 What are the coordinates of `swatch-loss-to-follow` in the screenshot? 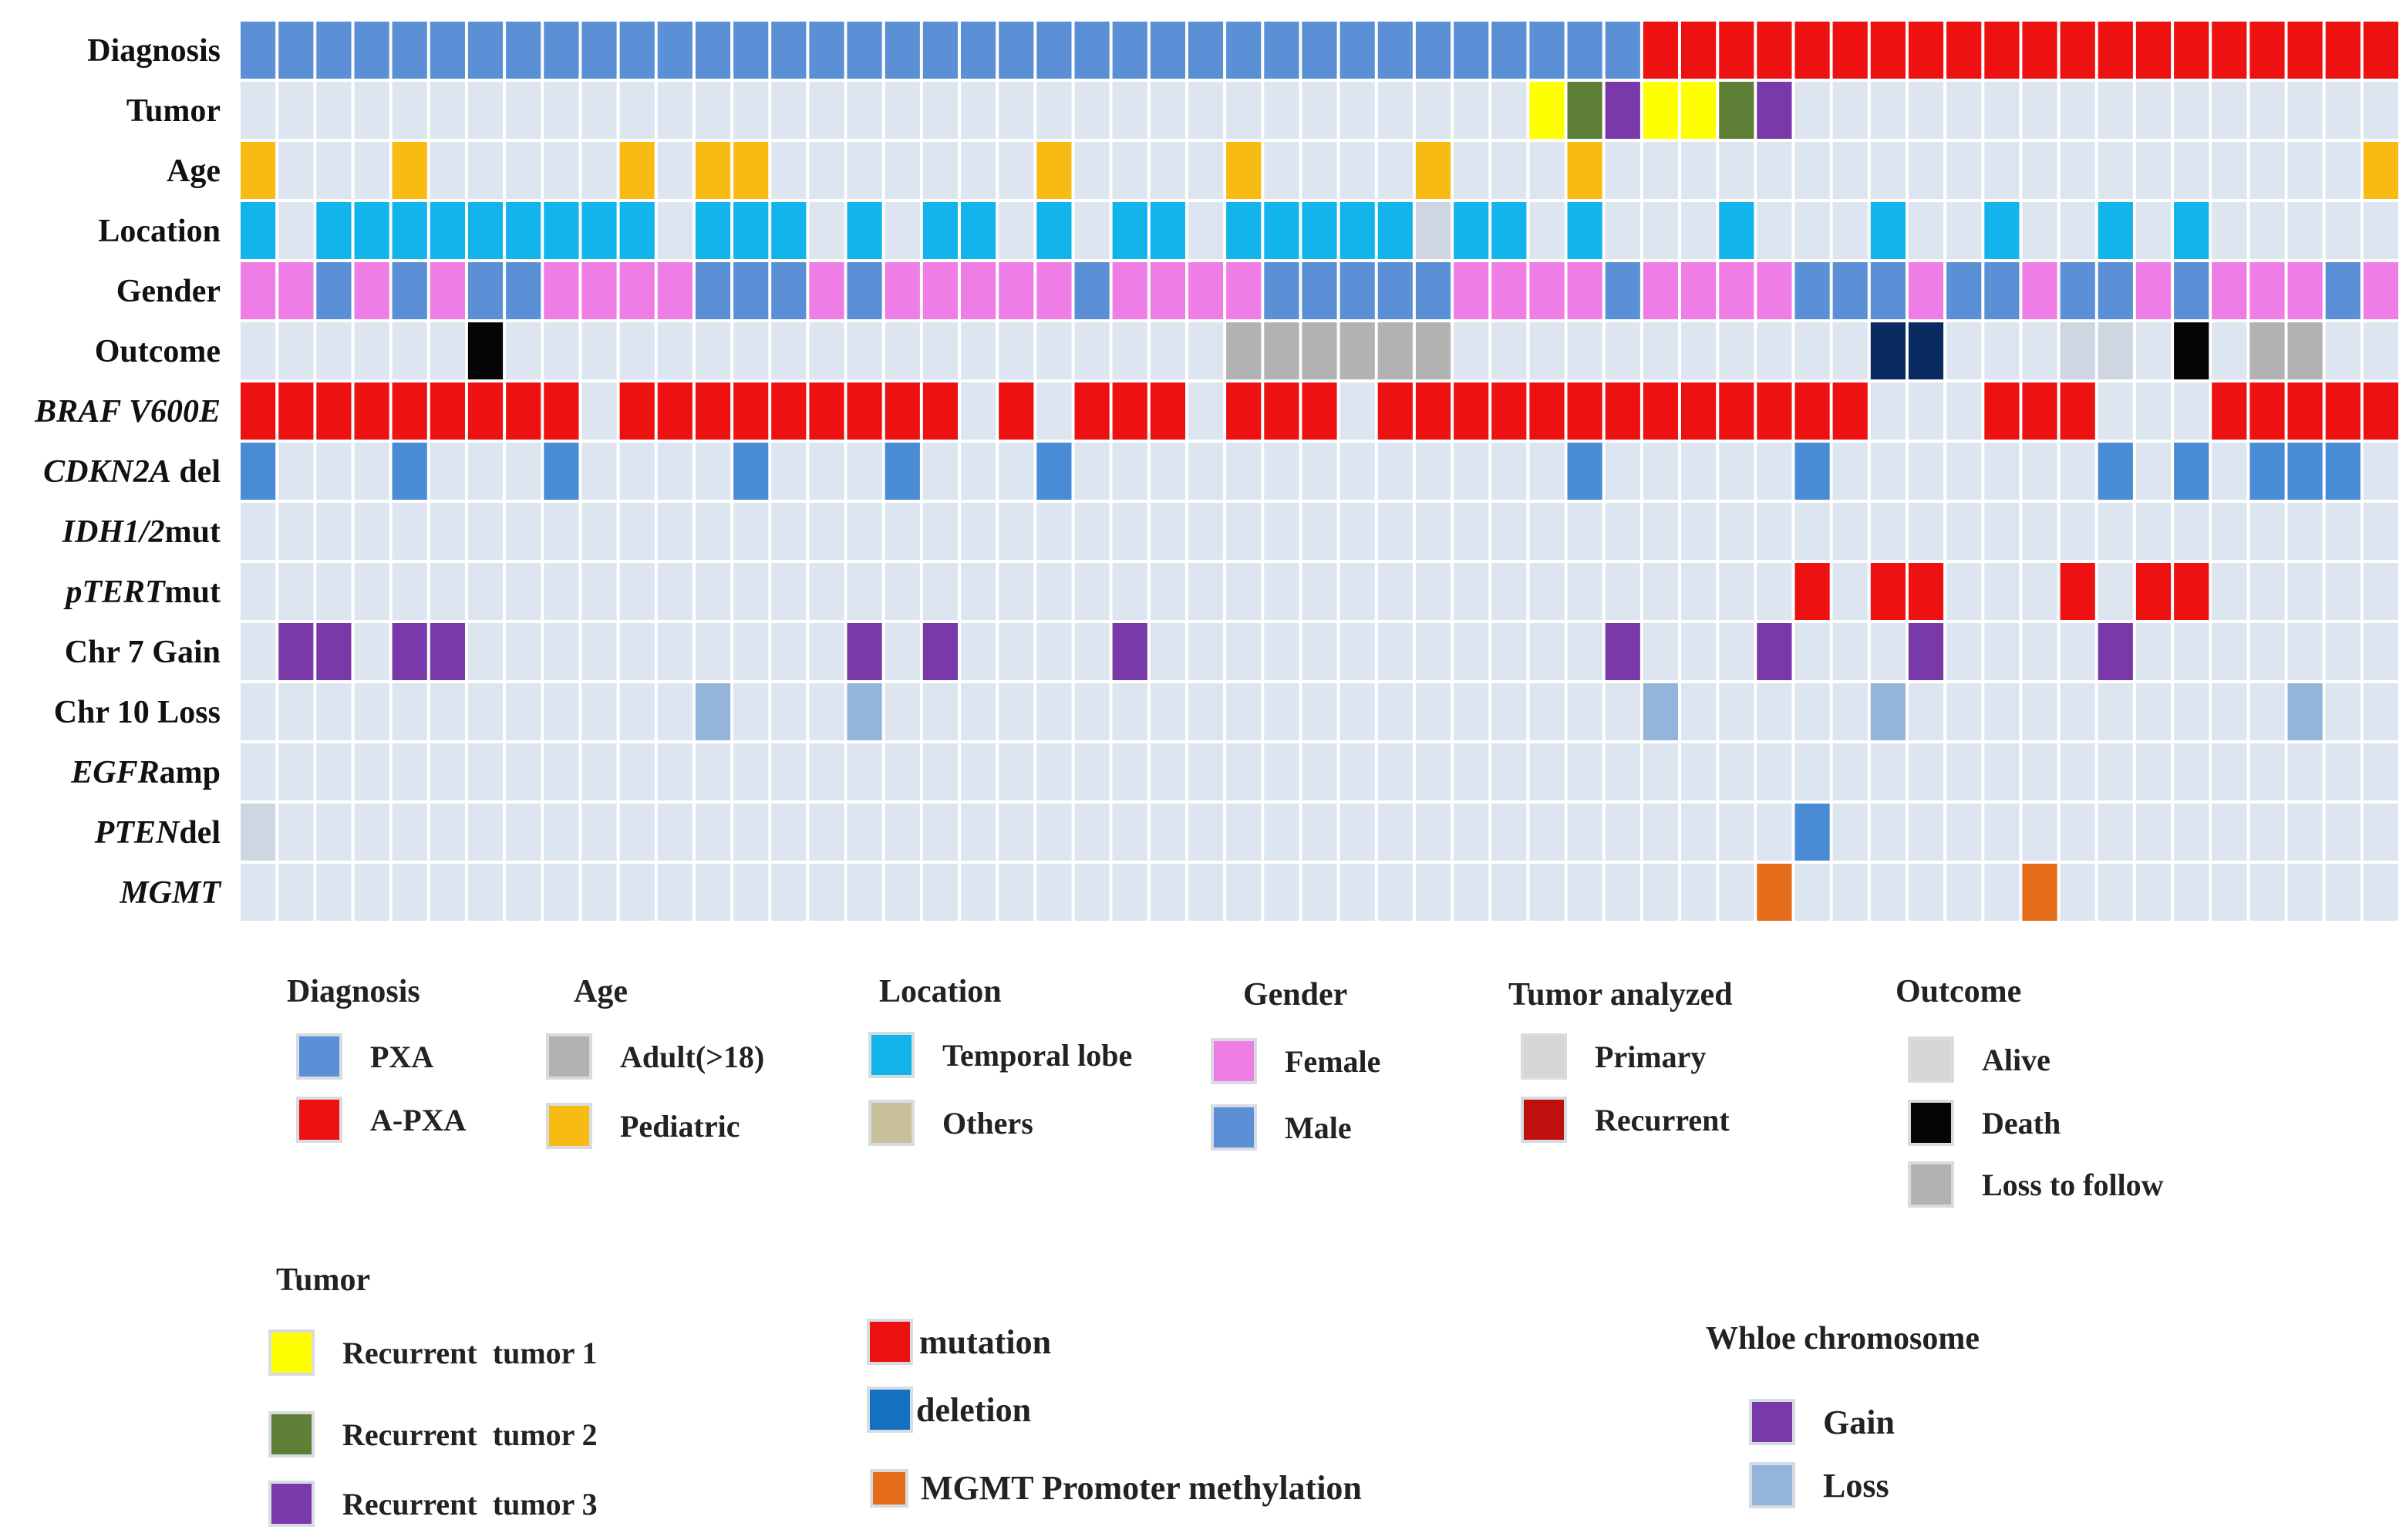 It's located at (1931, 1184).